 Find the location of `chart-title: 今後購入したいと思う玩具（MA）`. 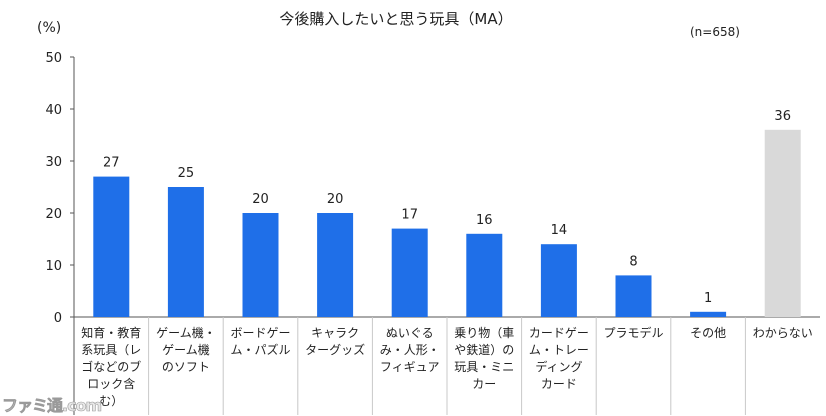

chart-title: 今後購入したいと思う玩具（MA） is located at coordinates (395, 19).